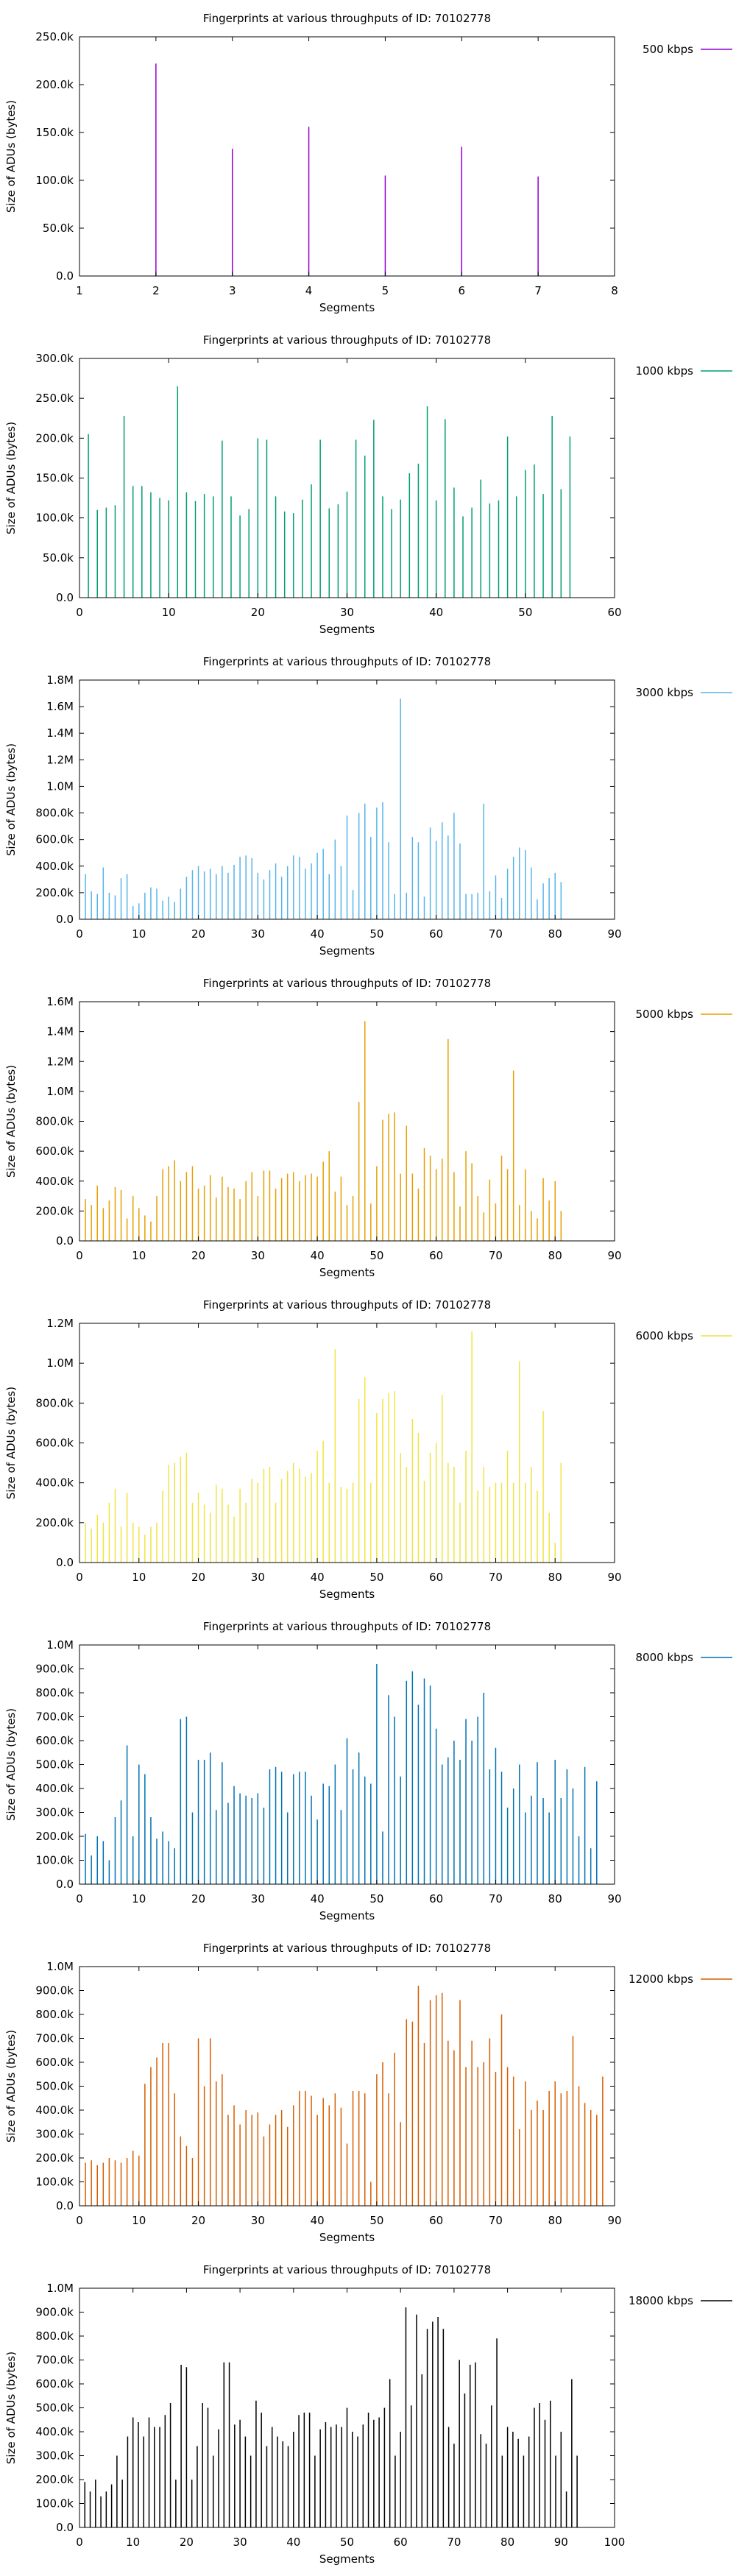 This screenshot has width=736, height=2576. I want to click on x-tick-label: 5, so click(385, 290).